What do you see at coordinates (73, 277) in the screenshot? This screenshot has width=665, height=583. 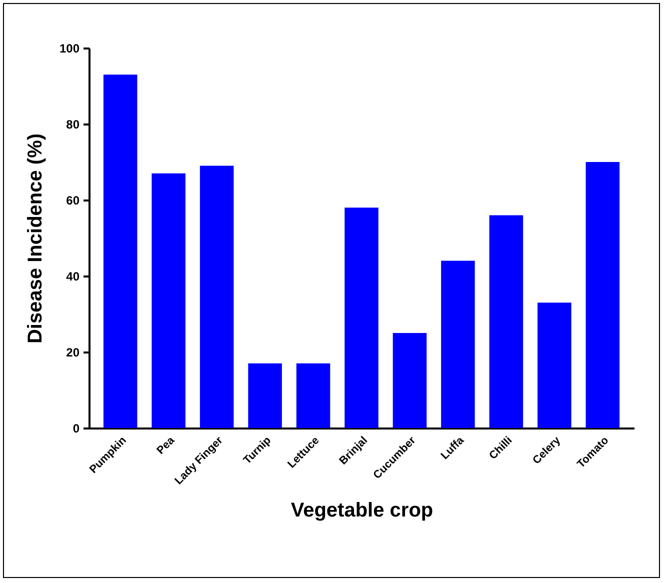 I see `y-tick-label: 40` at bounding box center [73, 277].